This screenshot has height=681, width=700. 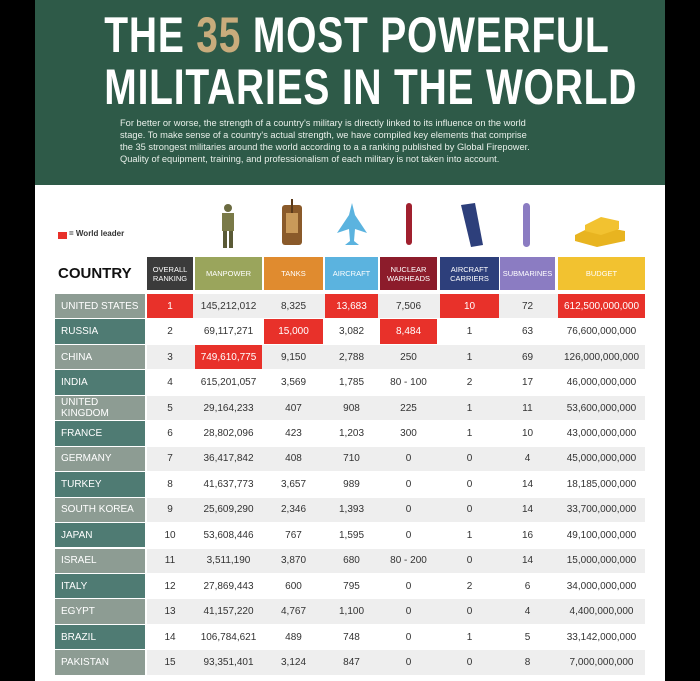 I want to click on data-cell: 10, so click(x=527, y=433).